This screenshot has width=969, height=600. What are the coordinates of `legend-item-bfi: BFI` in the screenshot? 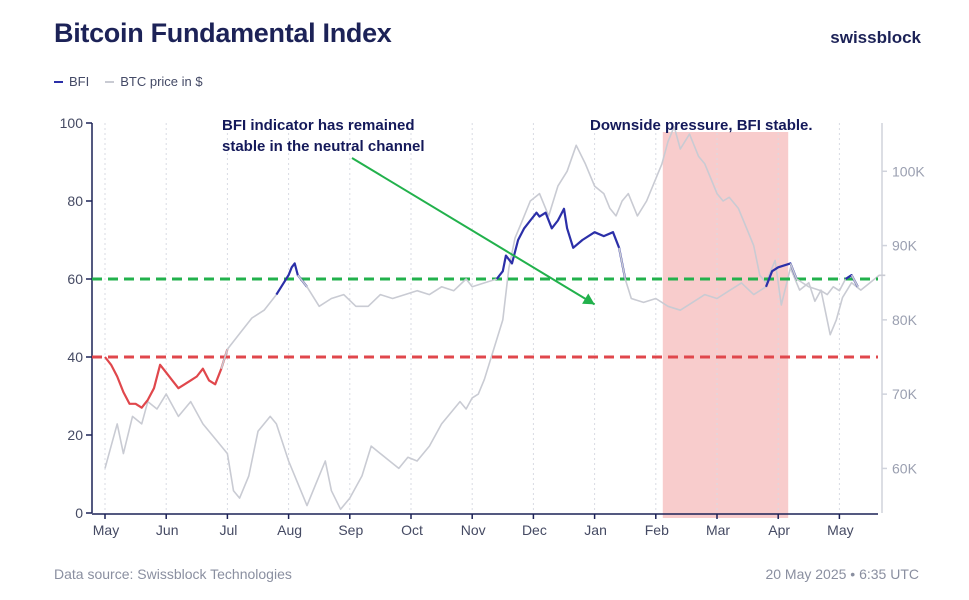 It's located at (71, 81).